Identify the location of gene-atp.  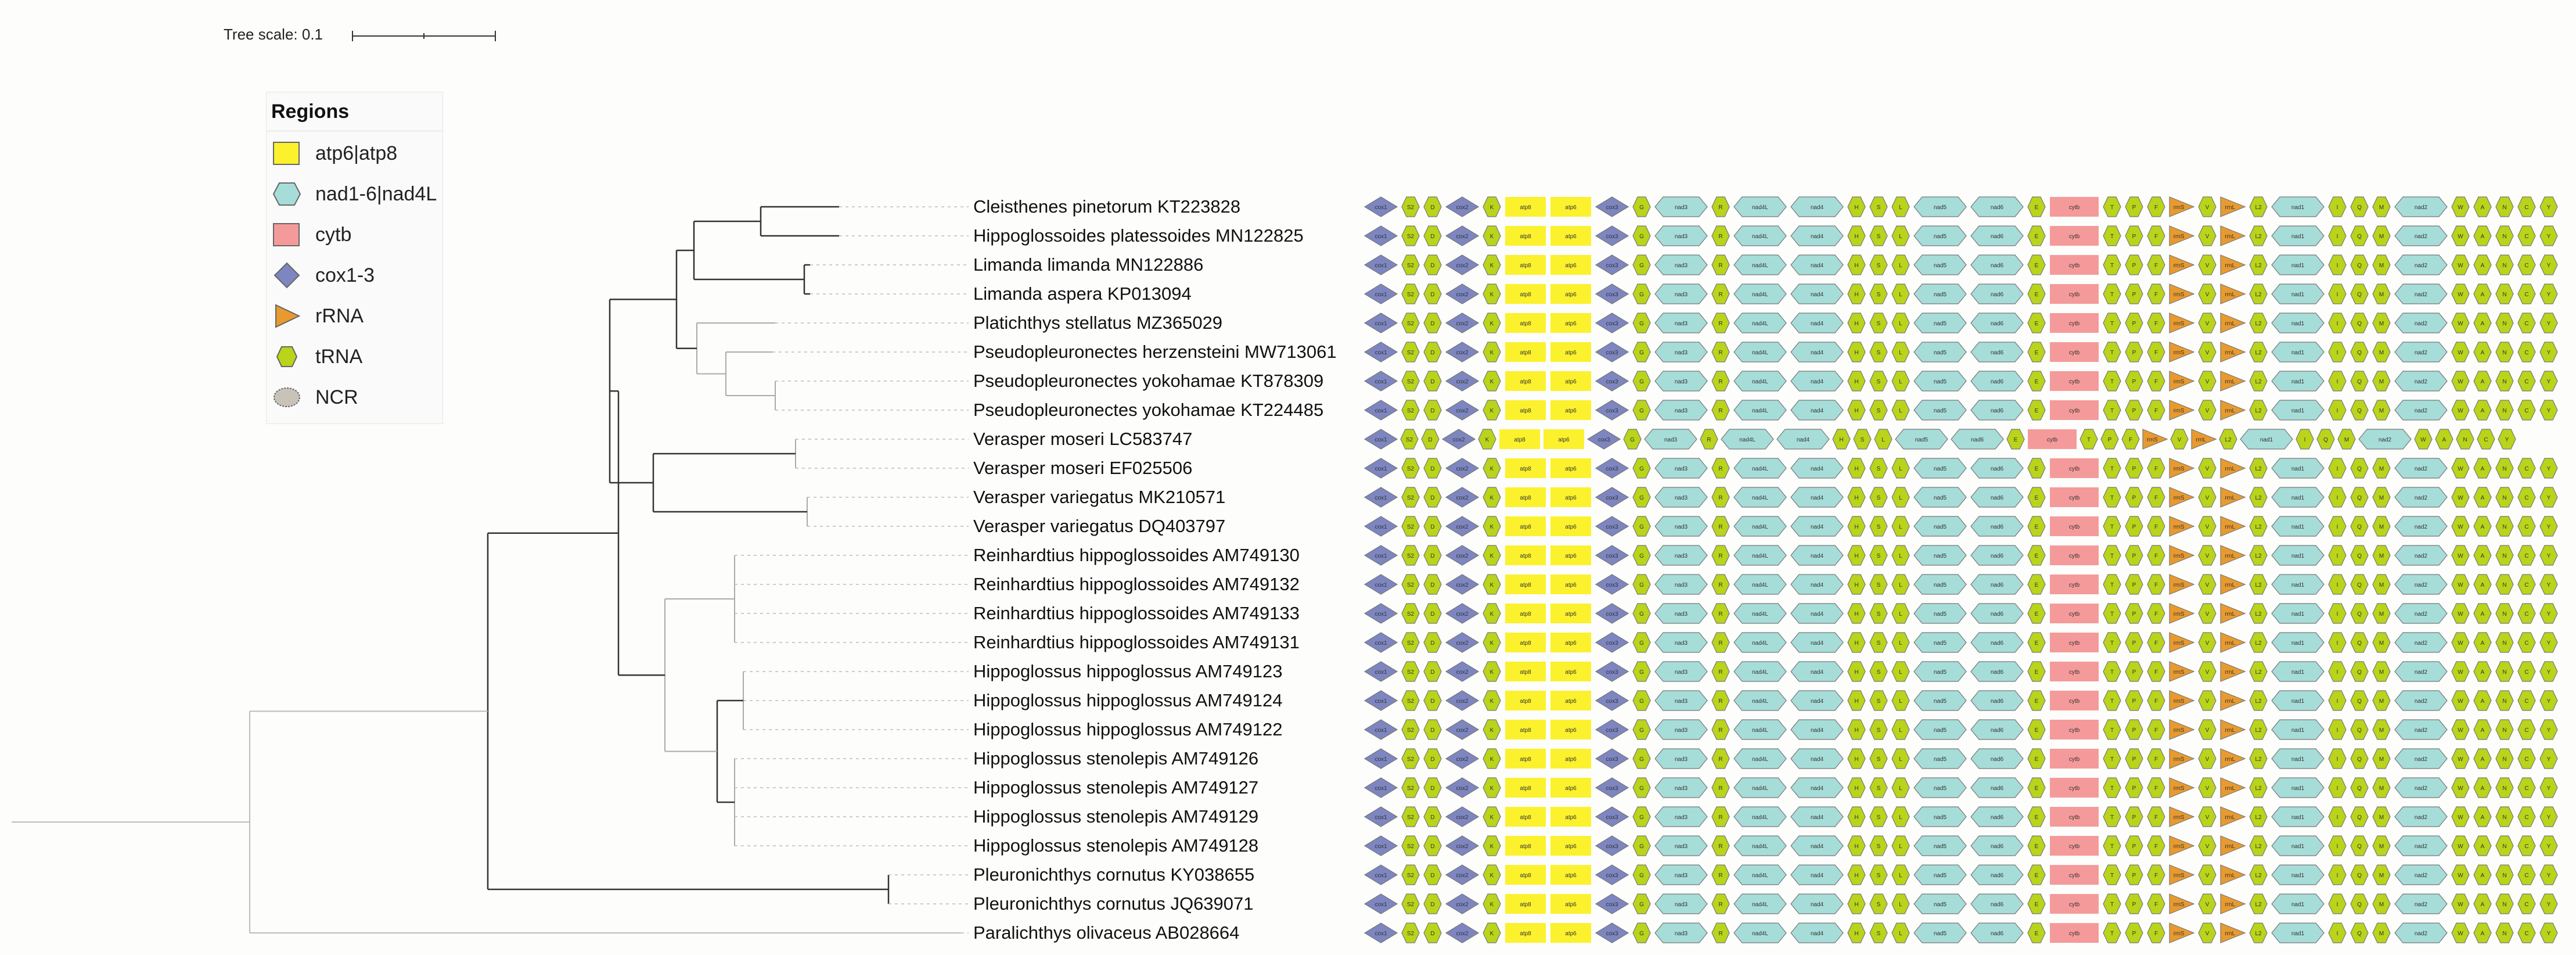
(1570, 700).